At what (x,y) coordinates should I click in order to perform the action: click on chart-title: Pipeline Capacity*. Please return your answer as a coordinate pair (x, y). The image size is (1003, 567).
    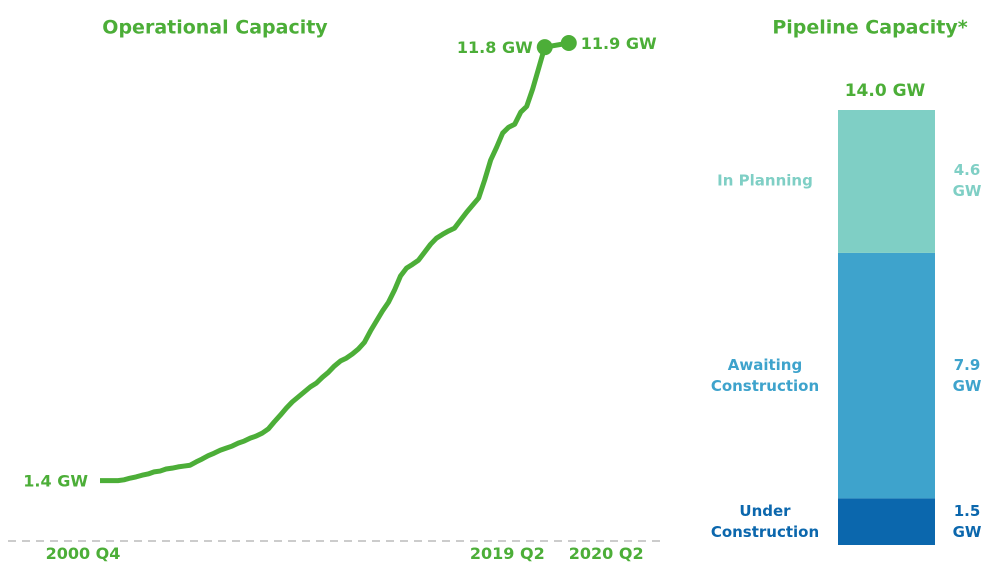
    Looking at the image, I should click on (870, 27).